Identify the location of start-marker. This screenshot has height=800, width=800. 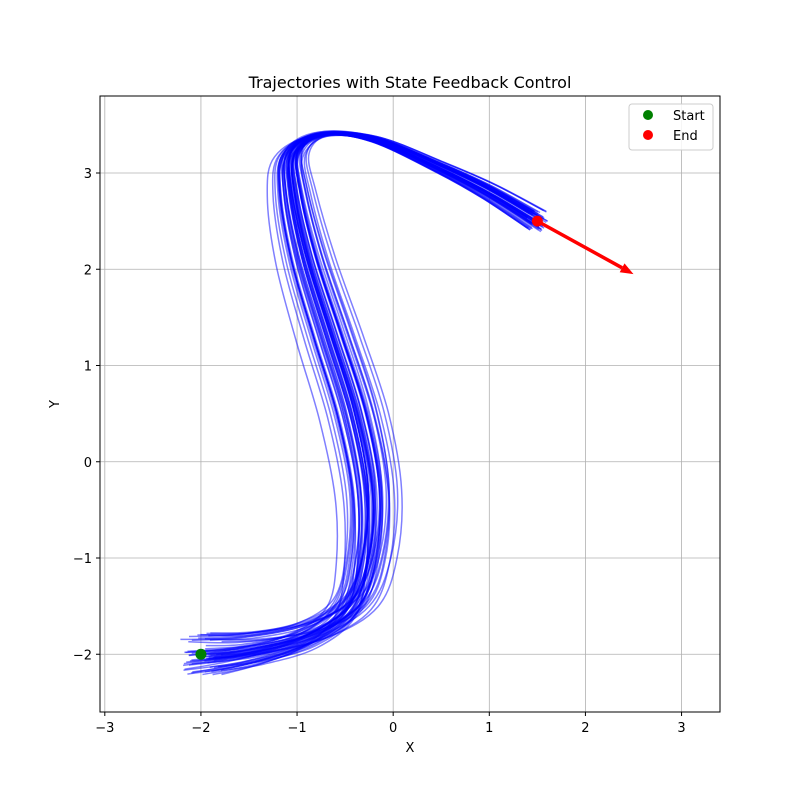
(201, 654).